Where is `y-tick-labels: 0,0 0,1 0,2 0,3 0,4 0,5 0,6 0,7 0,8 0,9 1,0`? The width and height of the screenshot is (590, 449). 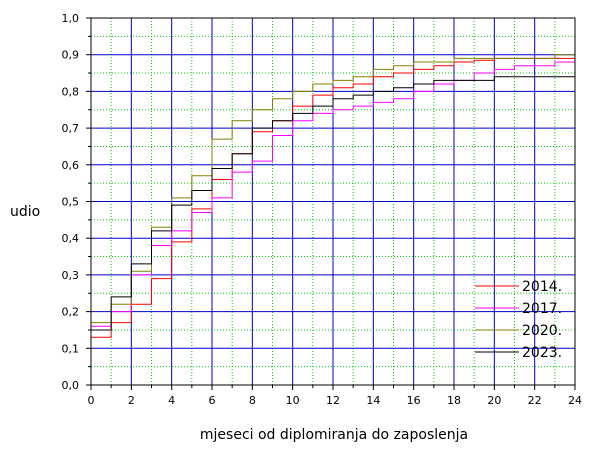 y-tick-labels: 0,0 0,1 0,2 0,3 0,4 0,5 0,6 0,7 0,8 0,9 1,0 is located at coordinates (71, 202).